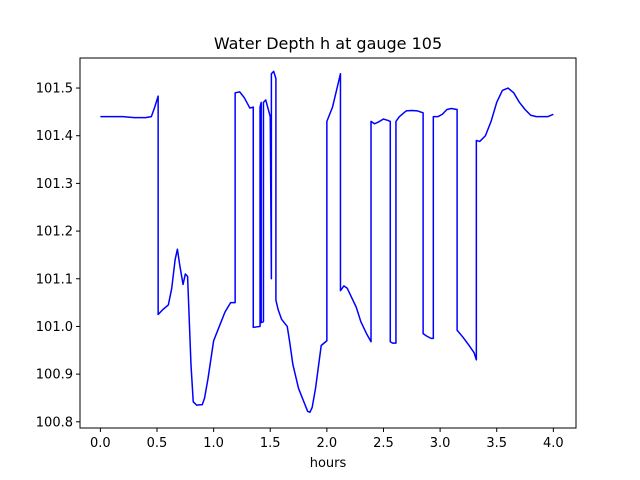 The image size is (640, 480). Describe the element at coordinates (270, 443) in the screenshot. I see `x-tick-label: 1.5` at that location.